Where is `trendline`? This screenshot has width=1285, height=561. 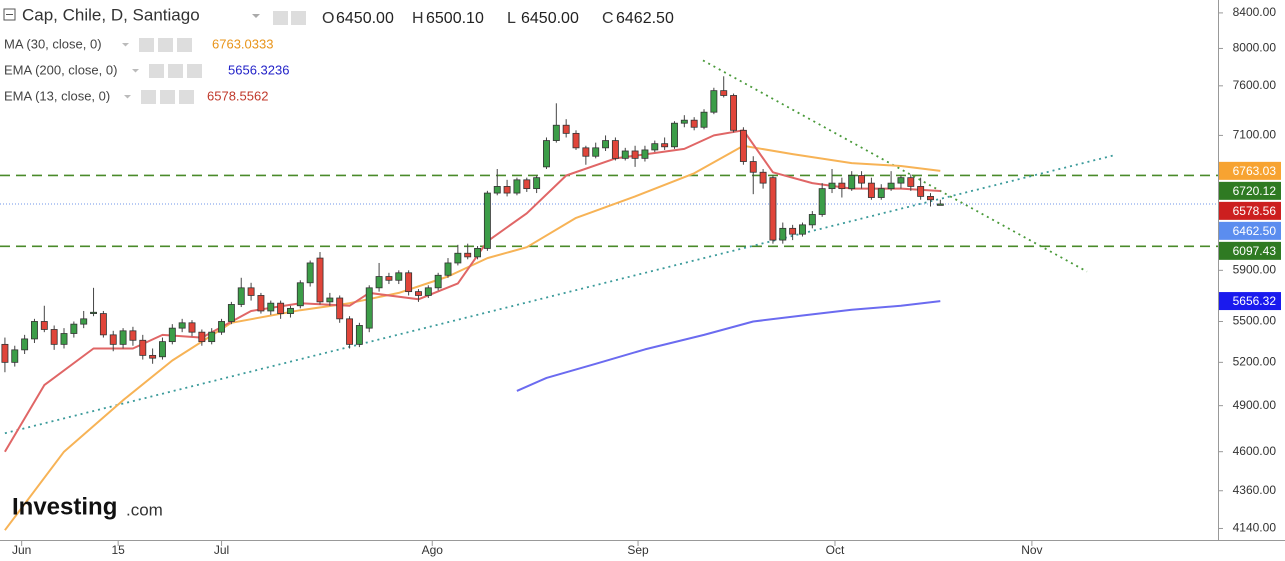 trendline is located at coordinates (895, 166).